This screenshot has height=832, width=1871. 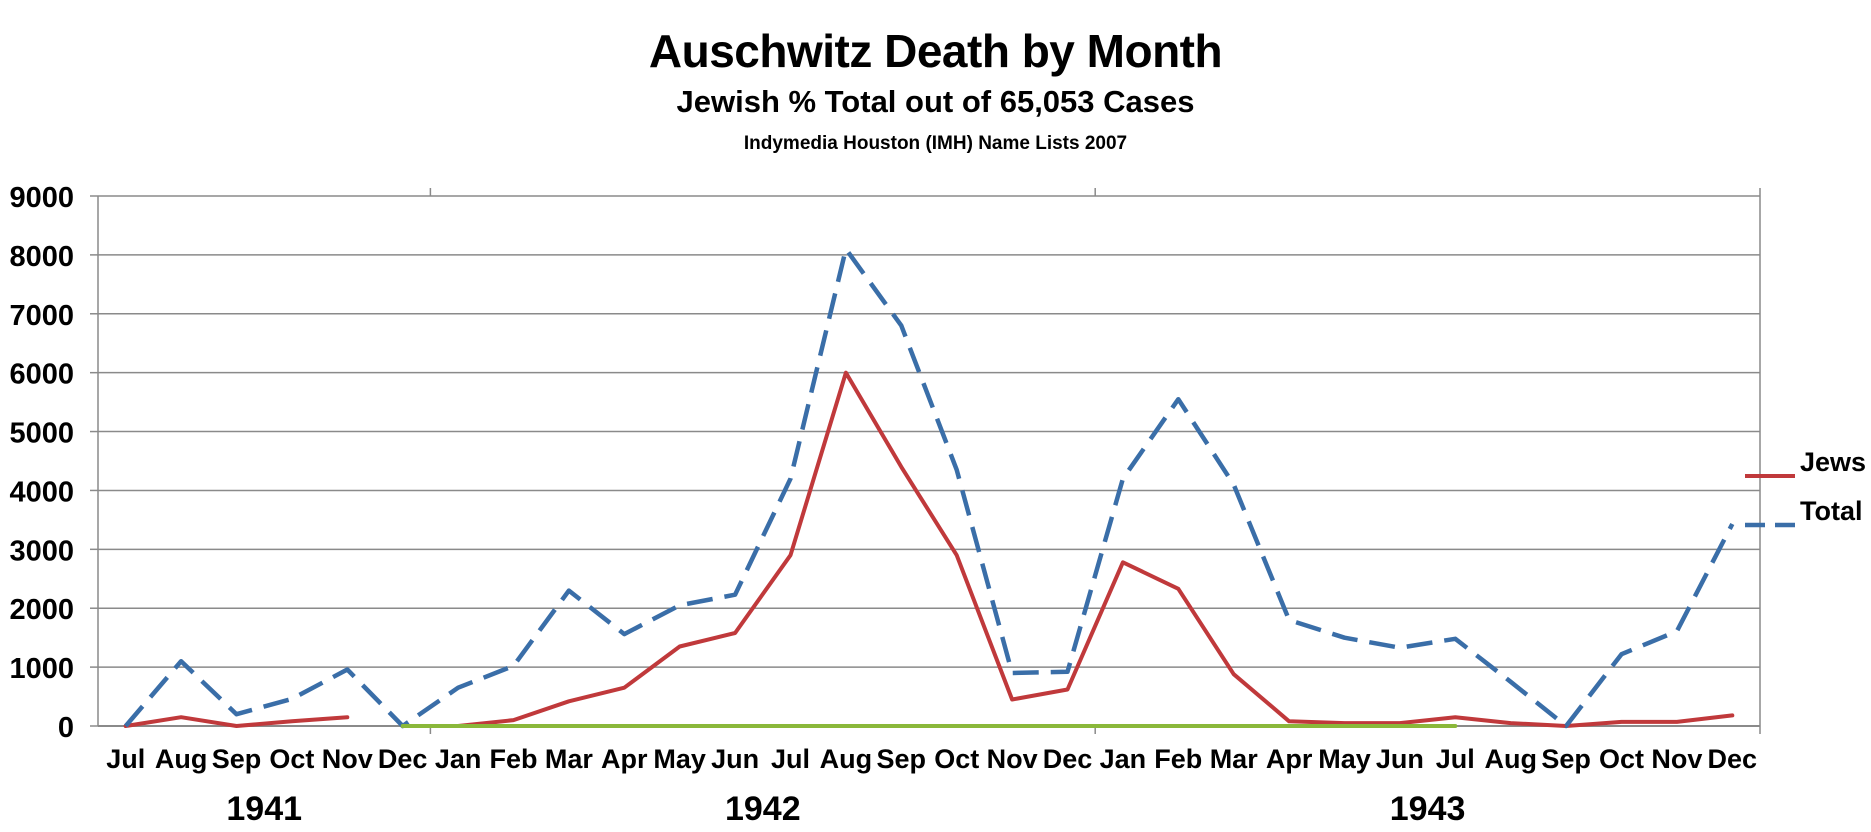 I want to click on y-tick-label: 1000, so click(x=41, y=669).